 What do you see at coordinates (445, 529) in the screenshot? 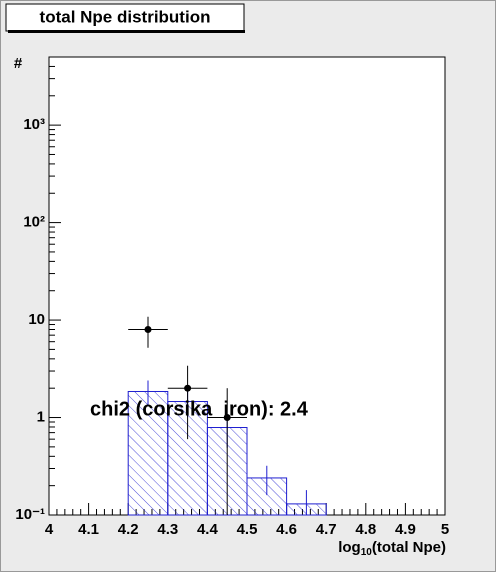
I see `x-tick-label: 5` at bounding box center [445, 529].